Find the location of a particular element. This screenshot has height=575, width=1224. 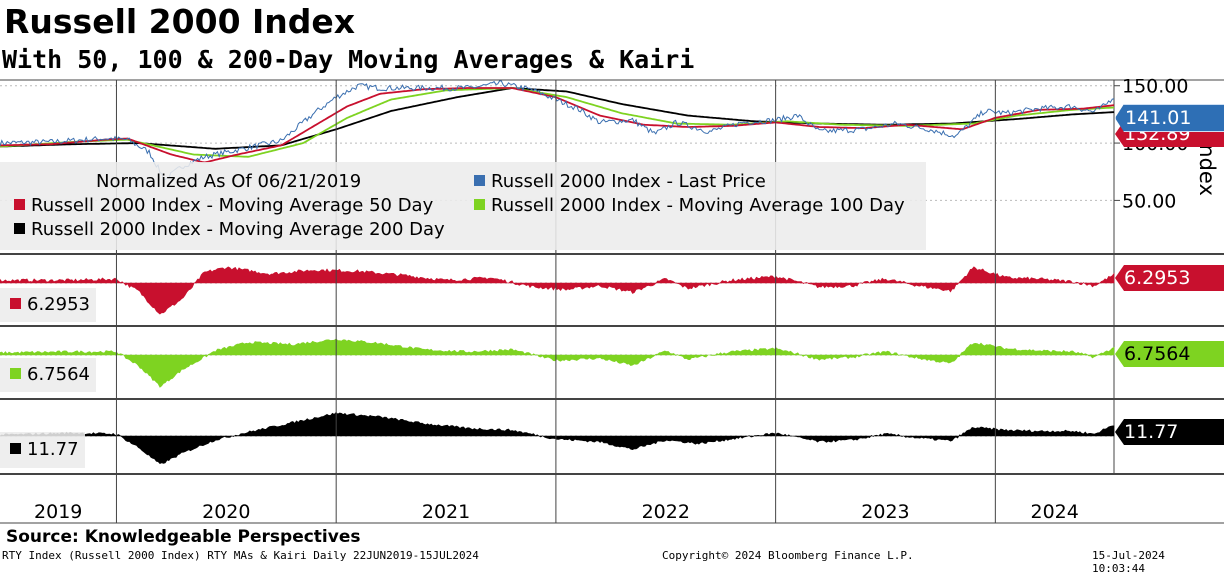

kairi100-swatch is located at coordinates (15, 373).